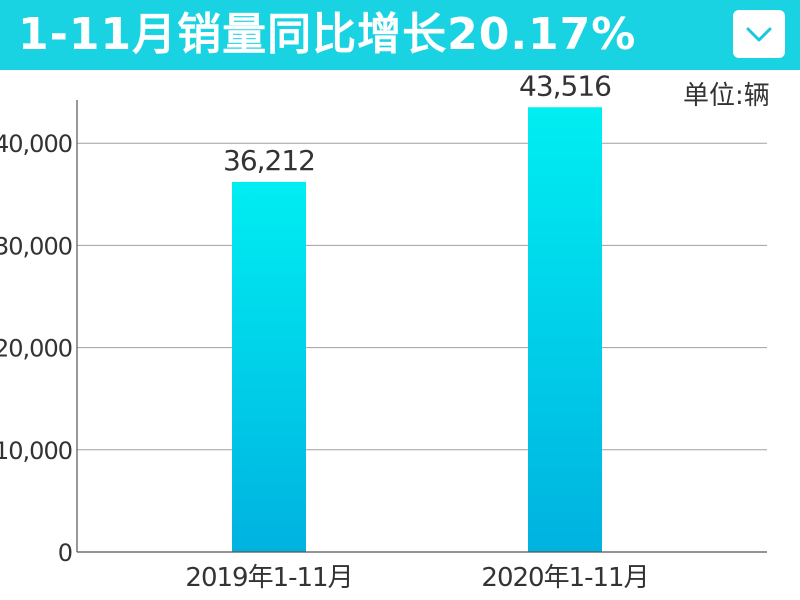 This screenshot has height=600, width=800. What do you see at coordinates (268, 578) in the screenshot?
I see `x-tick-label: 2019年1-11月` at bounding box center [268, 578].